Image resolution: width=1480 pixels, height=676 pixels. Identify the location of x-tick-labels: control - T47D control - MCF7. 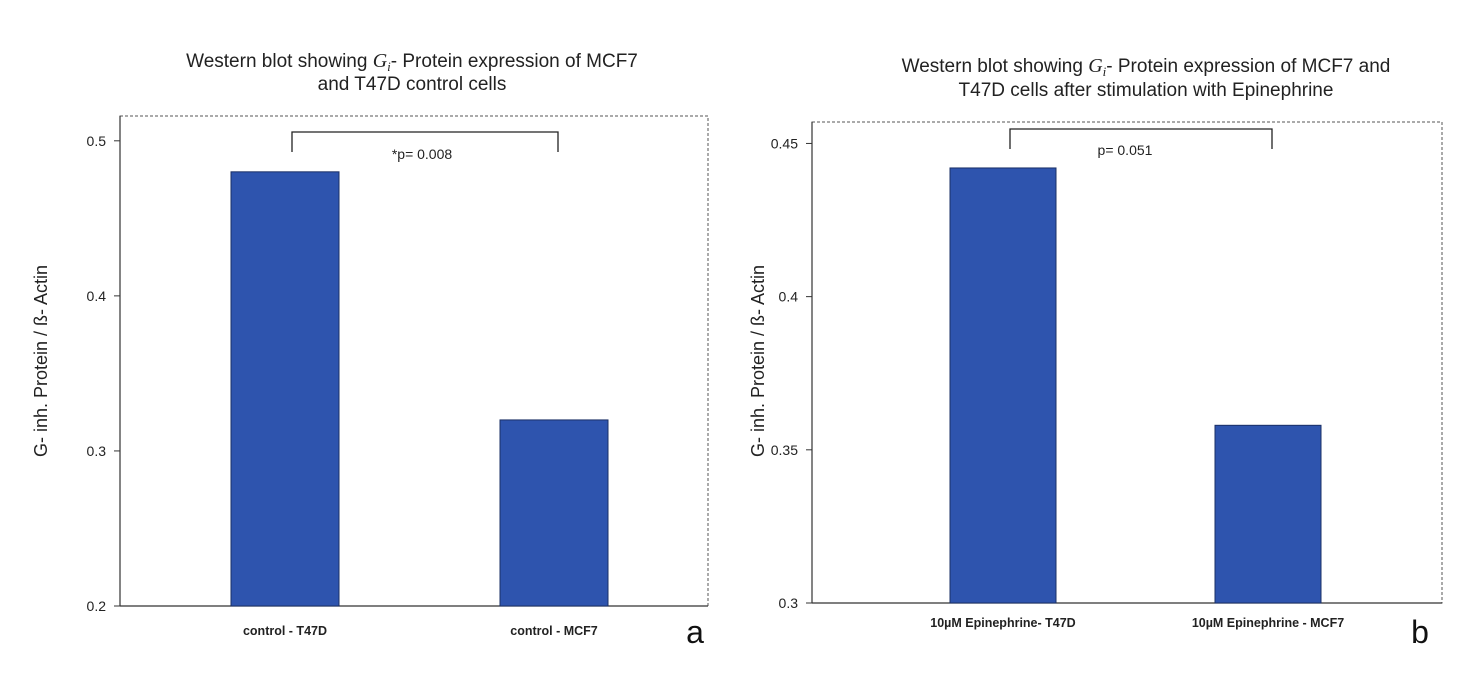
(420, 631).